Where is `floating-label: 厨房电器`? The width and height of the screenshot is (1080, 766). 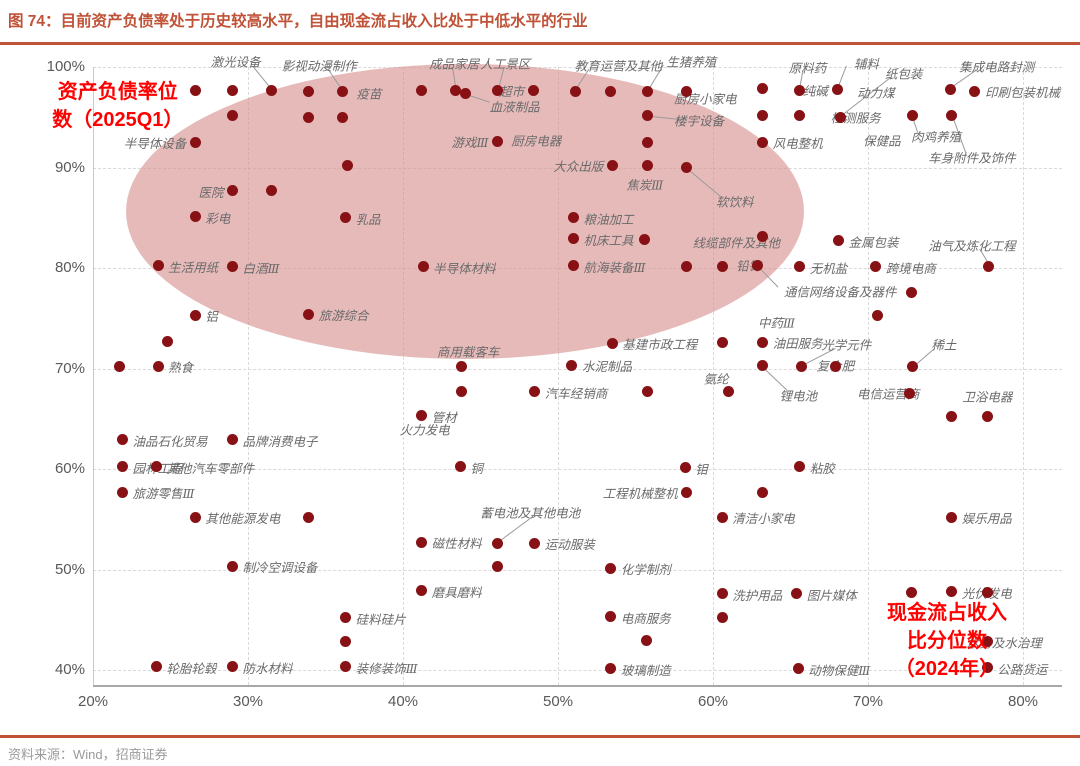
floating-label: 厨房电器 is located at coordinates (536, 141).